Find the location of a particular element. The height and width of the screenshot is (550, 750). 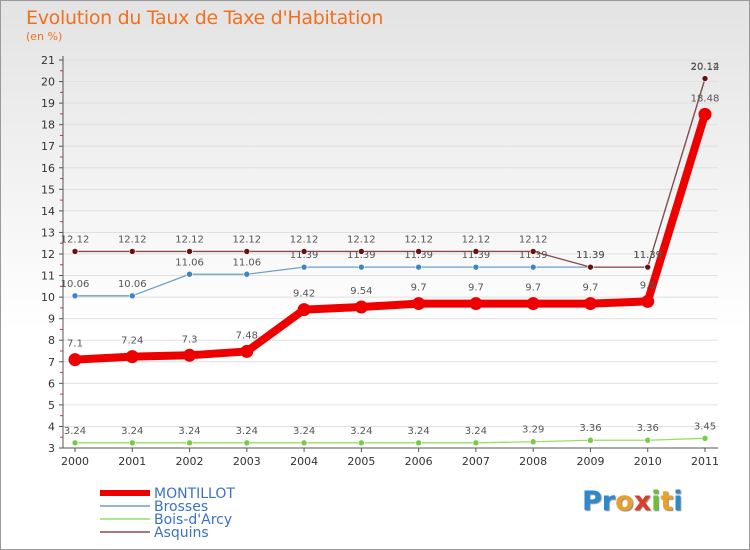

y-tick-label: 19 is located at coordinates (48, 103).